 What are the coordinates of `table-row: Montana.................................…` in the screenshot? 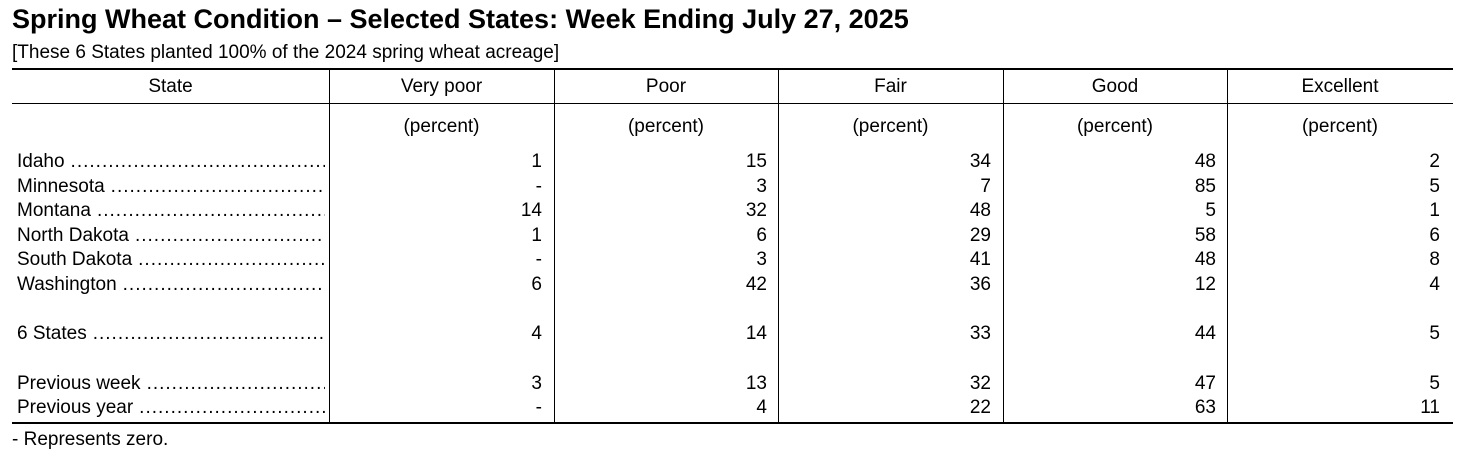 It's located at (732, 212).